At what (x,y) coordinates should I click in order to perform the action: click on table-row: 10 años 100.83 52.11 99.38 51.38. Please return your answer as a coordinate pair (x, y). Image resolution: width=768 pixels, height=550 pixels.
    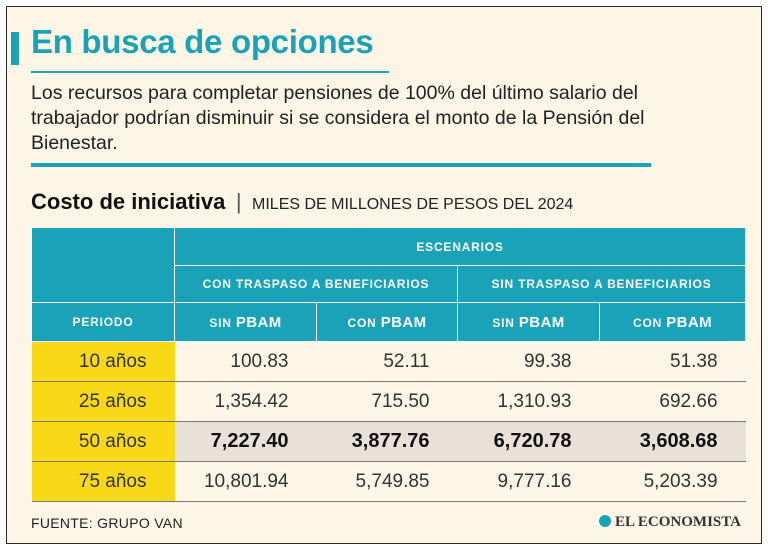
    Looking at the image, I should click on (388, 361).